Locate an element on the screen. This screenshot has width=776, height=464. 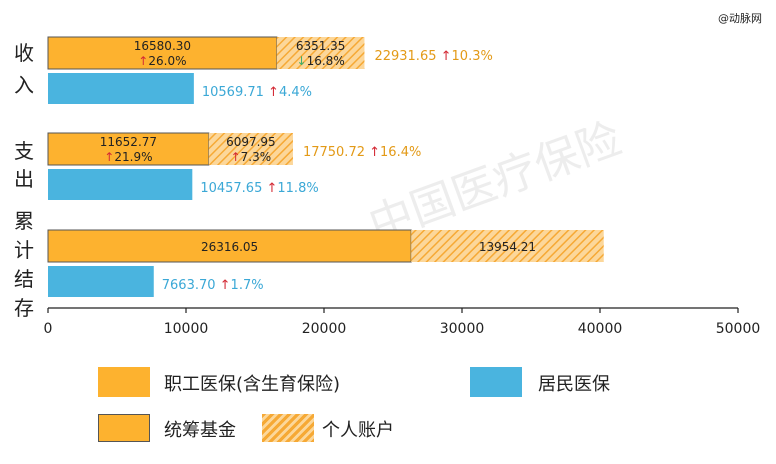
data-label-pooled: 16580.30 is located at coordinates (162, 46).